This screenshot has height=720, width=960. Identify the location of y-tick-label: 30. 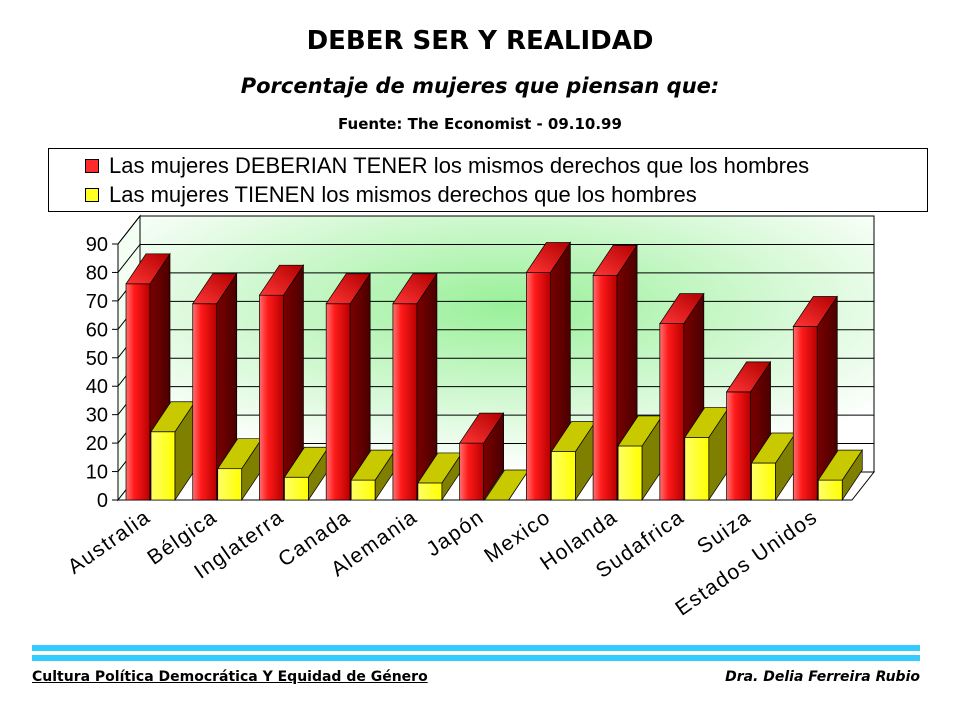
(97, 416).